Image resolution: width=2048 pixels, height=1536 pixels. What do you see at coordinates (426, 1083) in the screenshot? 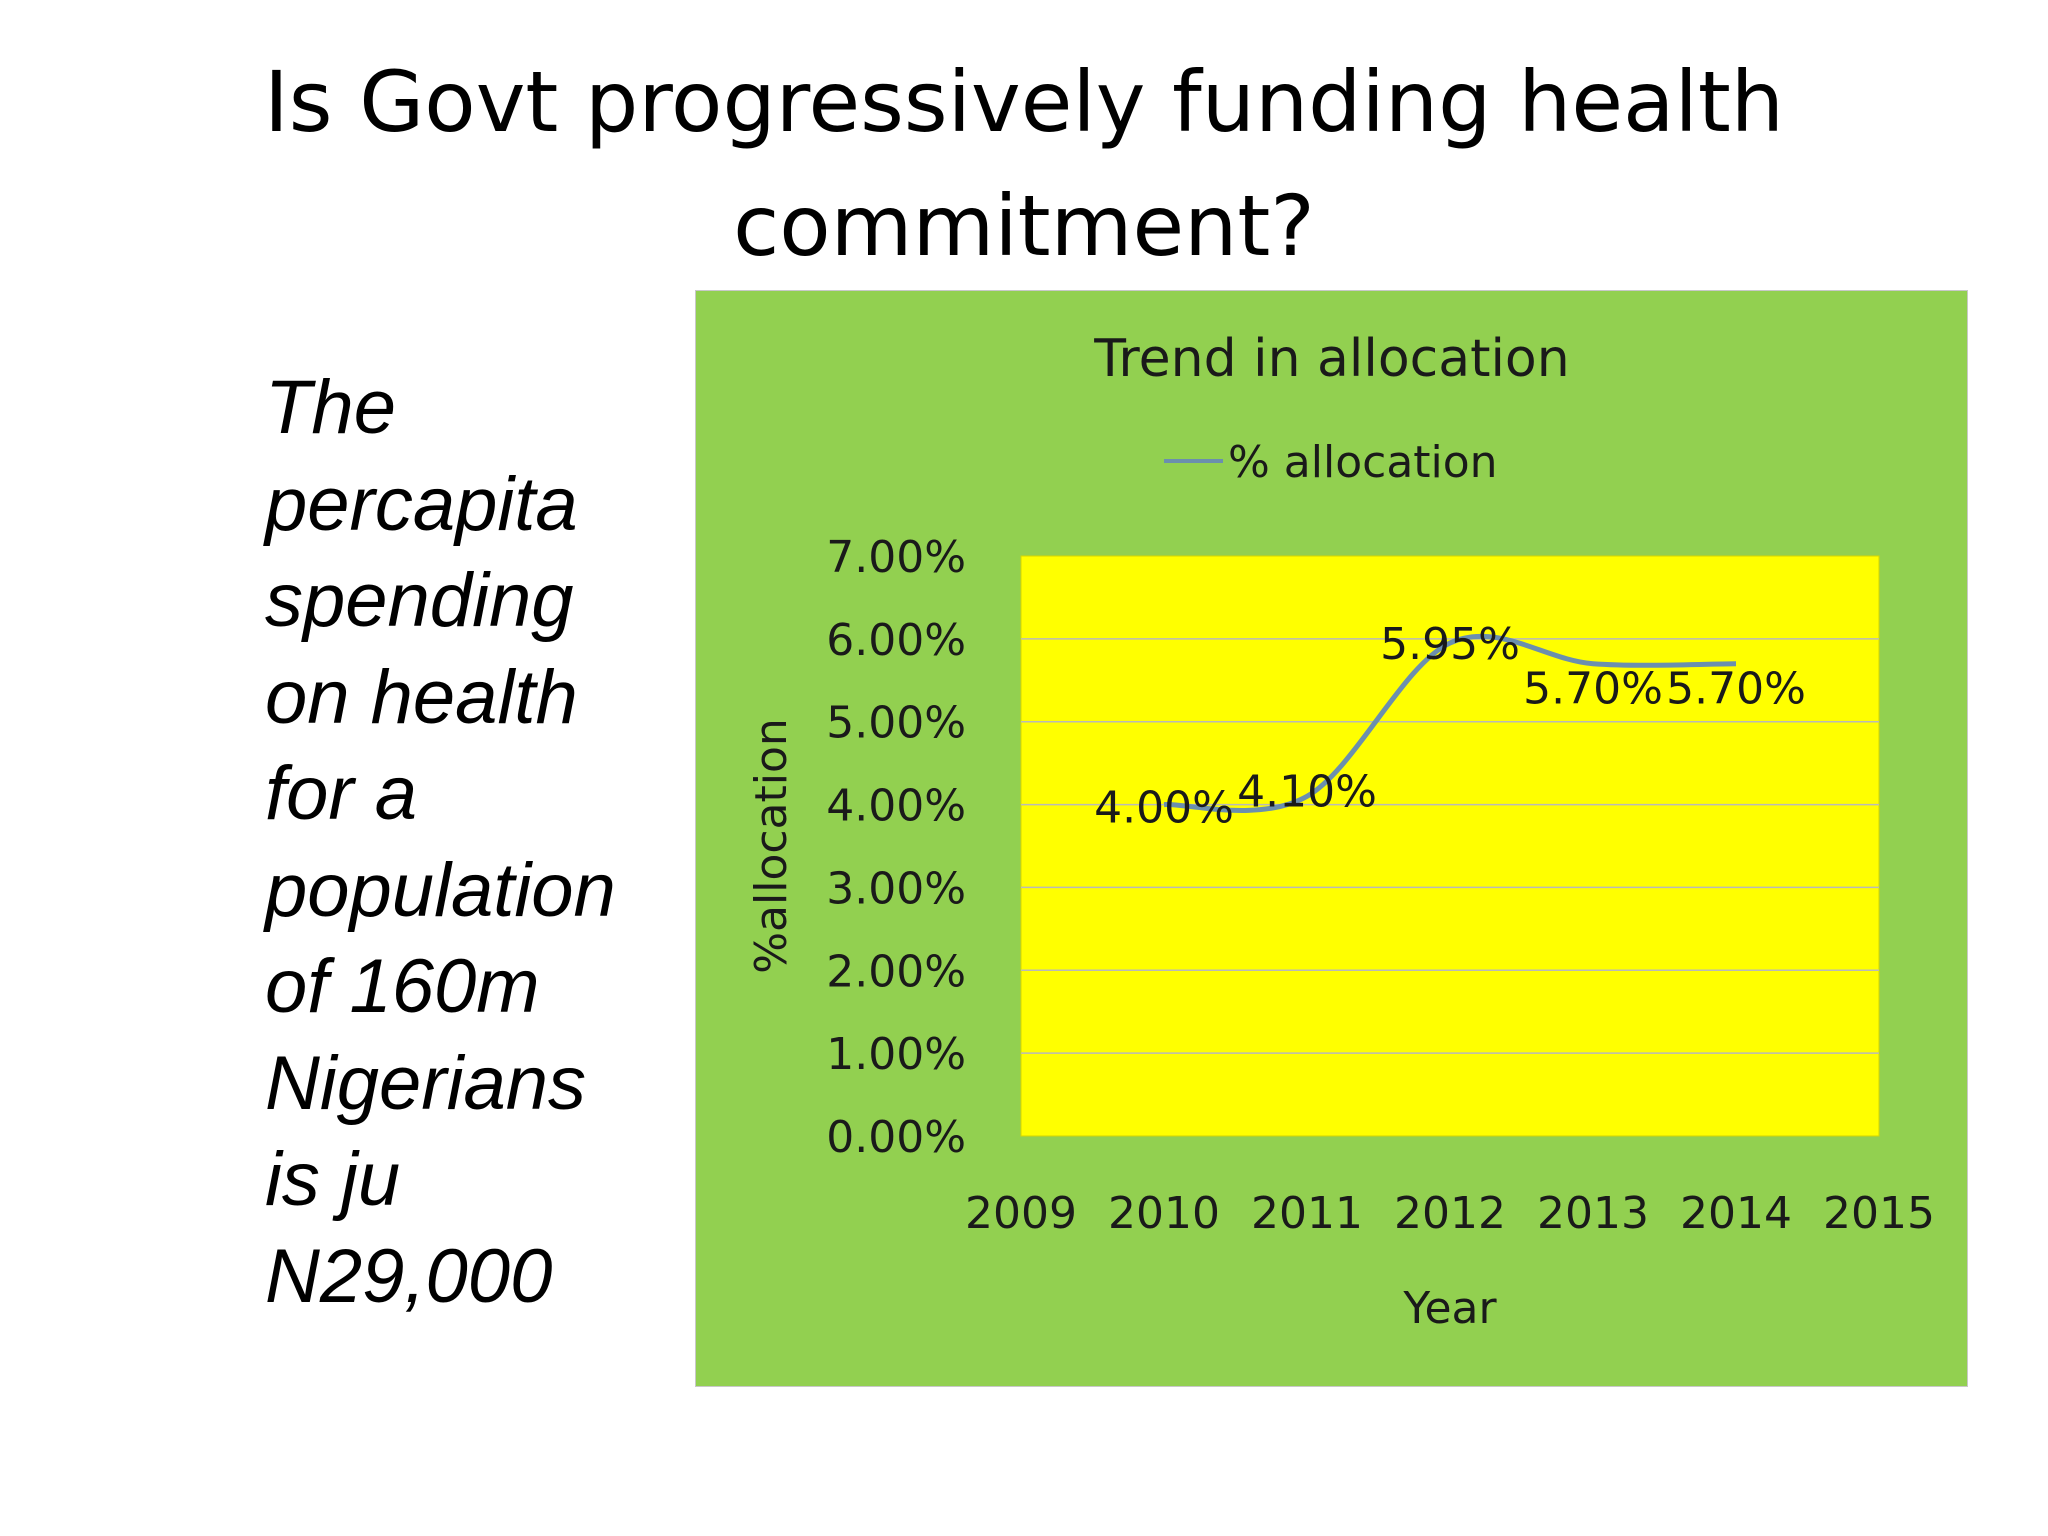
I see `body-line: Nigerians` at bounding box center [426, 1083].